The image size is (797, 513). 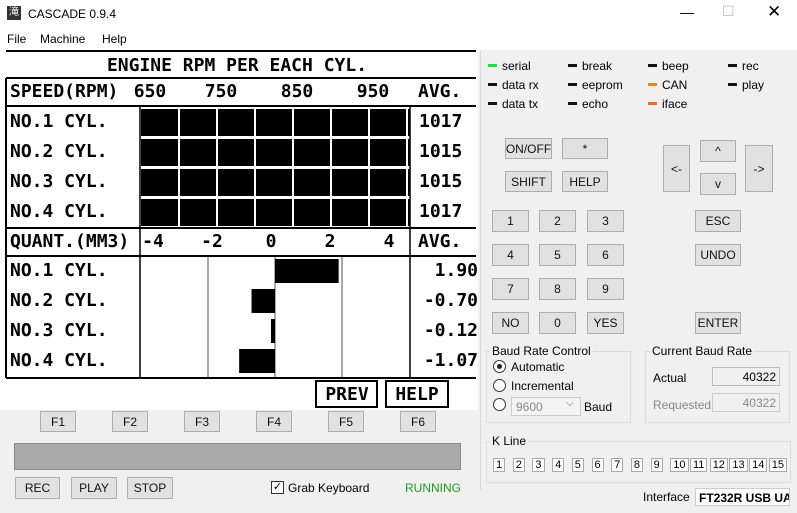 I want to click on k-line-channel: 4, so click(x=558, y=465).